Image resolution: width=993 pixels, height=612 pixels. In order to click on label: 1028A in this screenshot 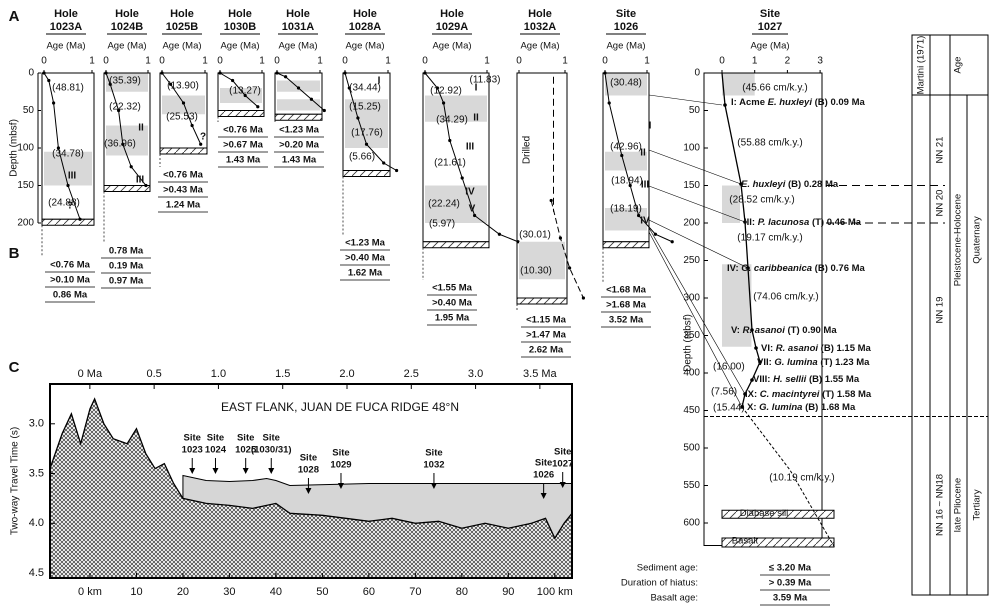, I will do `click(365, 27)`.